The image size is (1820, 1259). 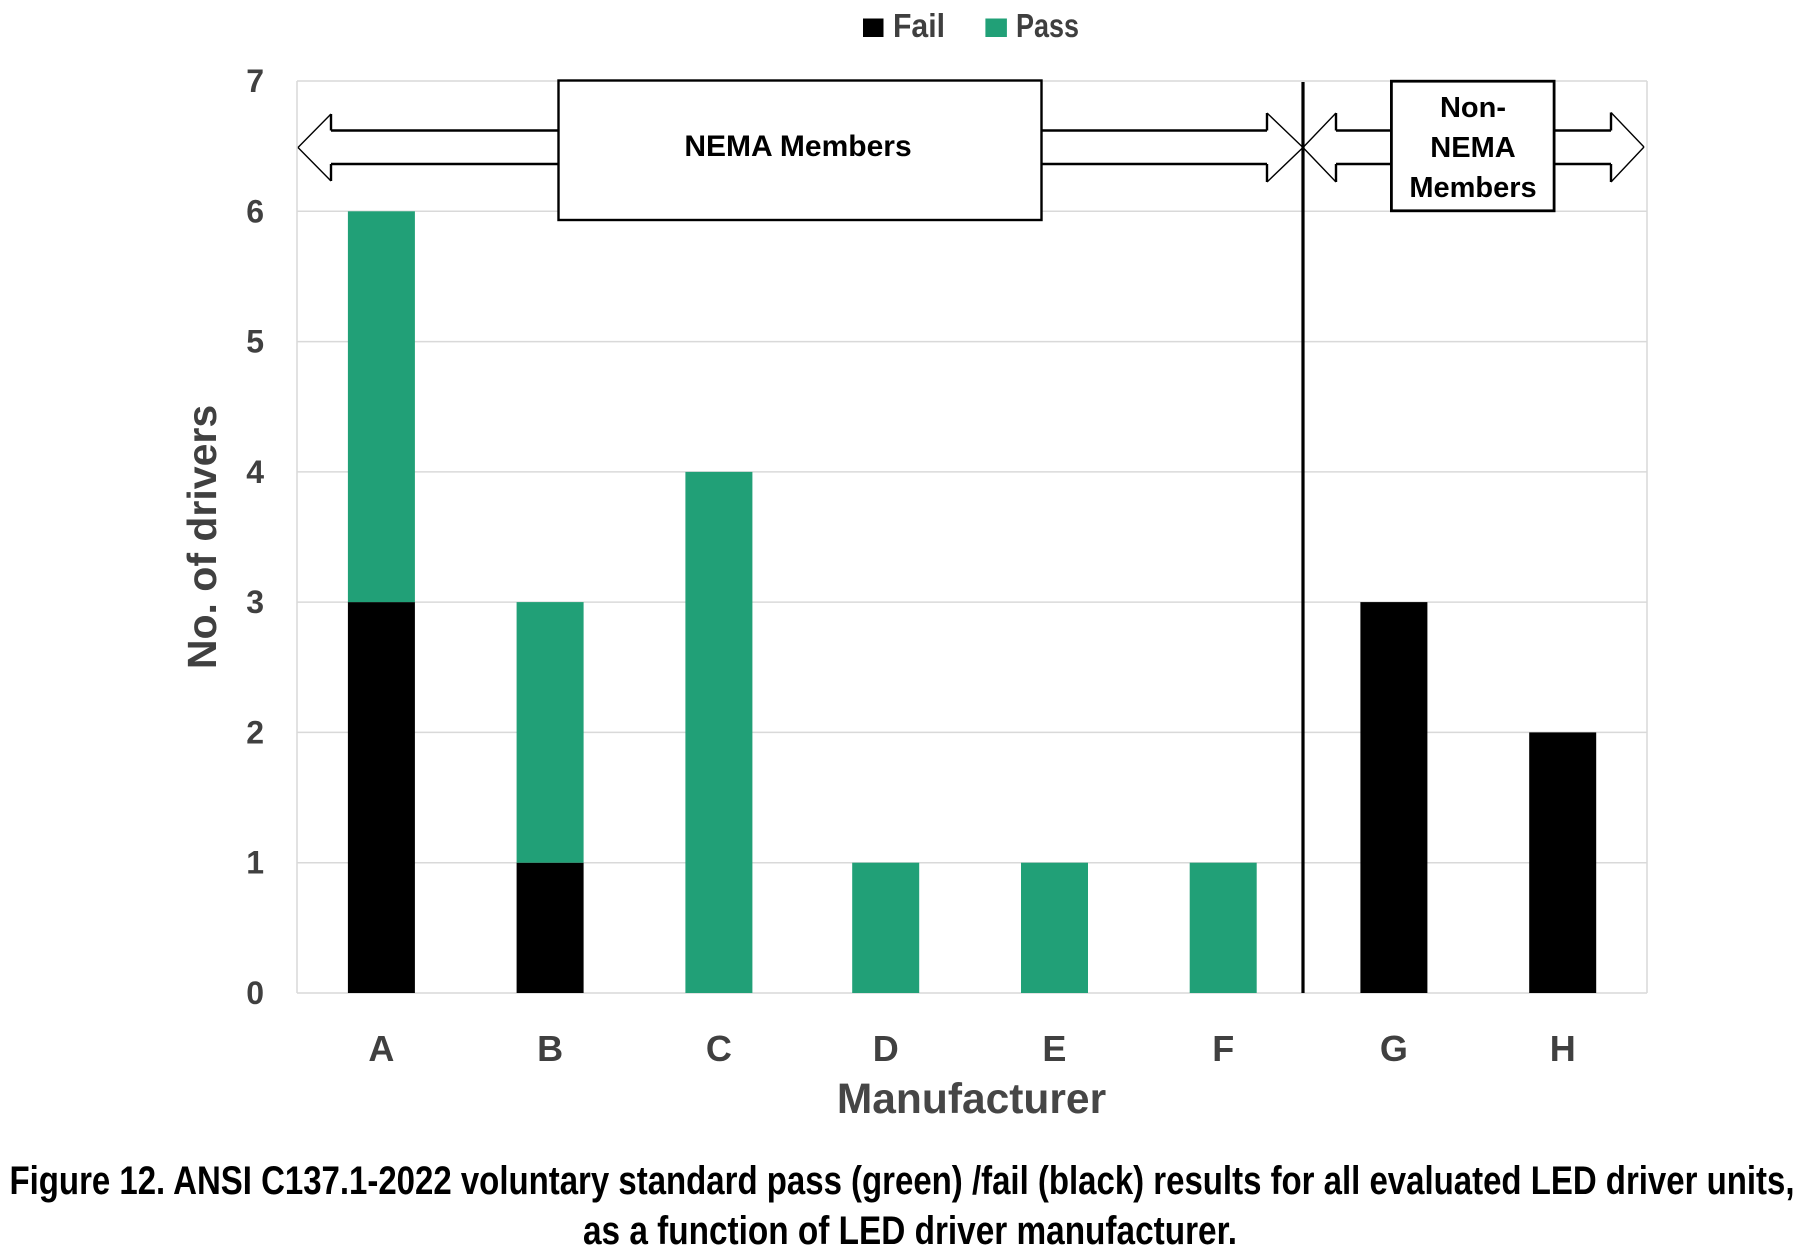 What do you see at coordinates (1472, 188) in the screenshot?
I see `svg-text: Members` at bounding box center [1472, 188].